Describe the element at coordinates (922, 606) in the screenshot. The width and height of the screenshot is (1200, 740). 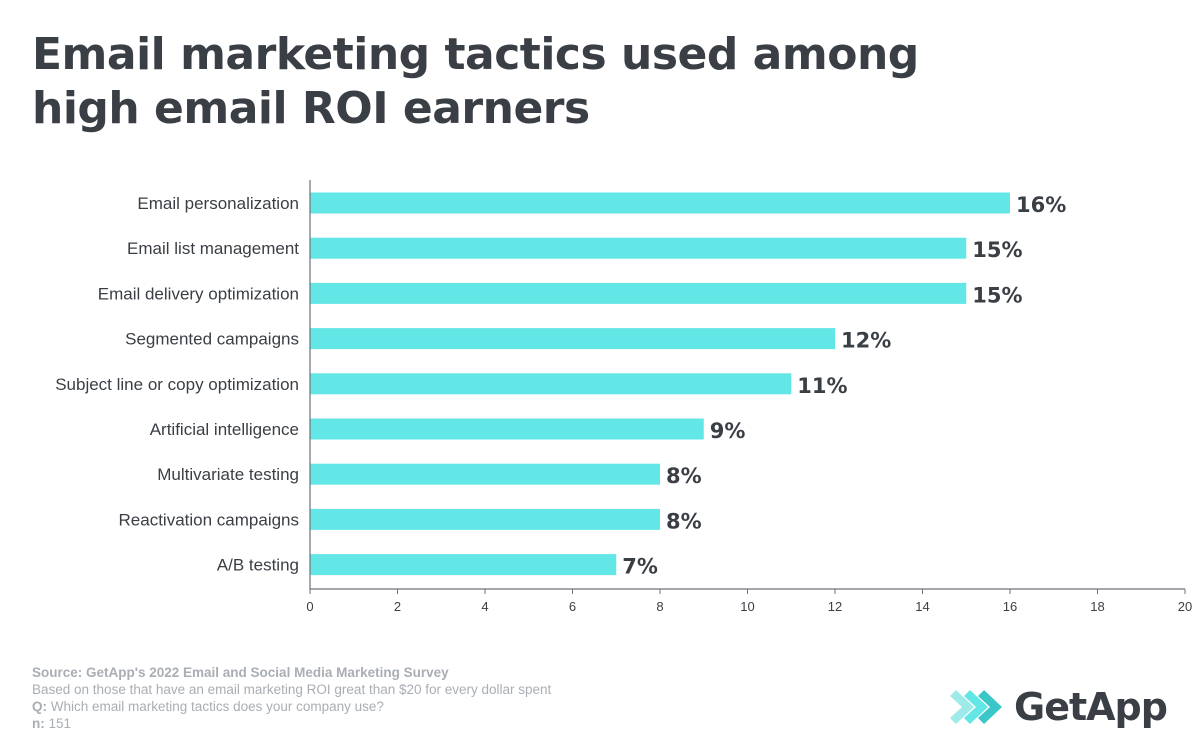
I see `x-tick-label: 14` at that location.